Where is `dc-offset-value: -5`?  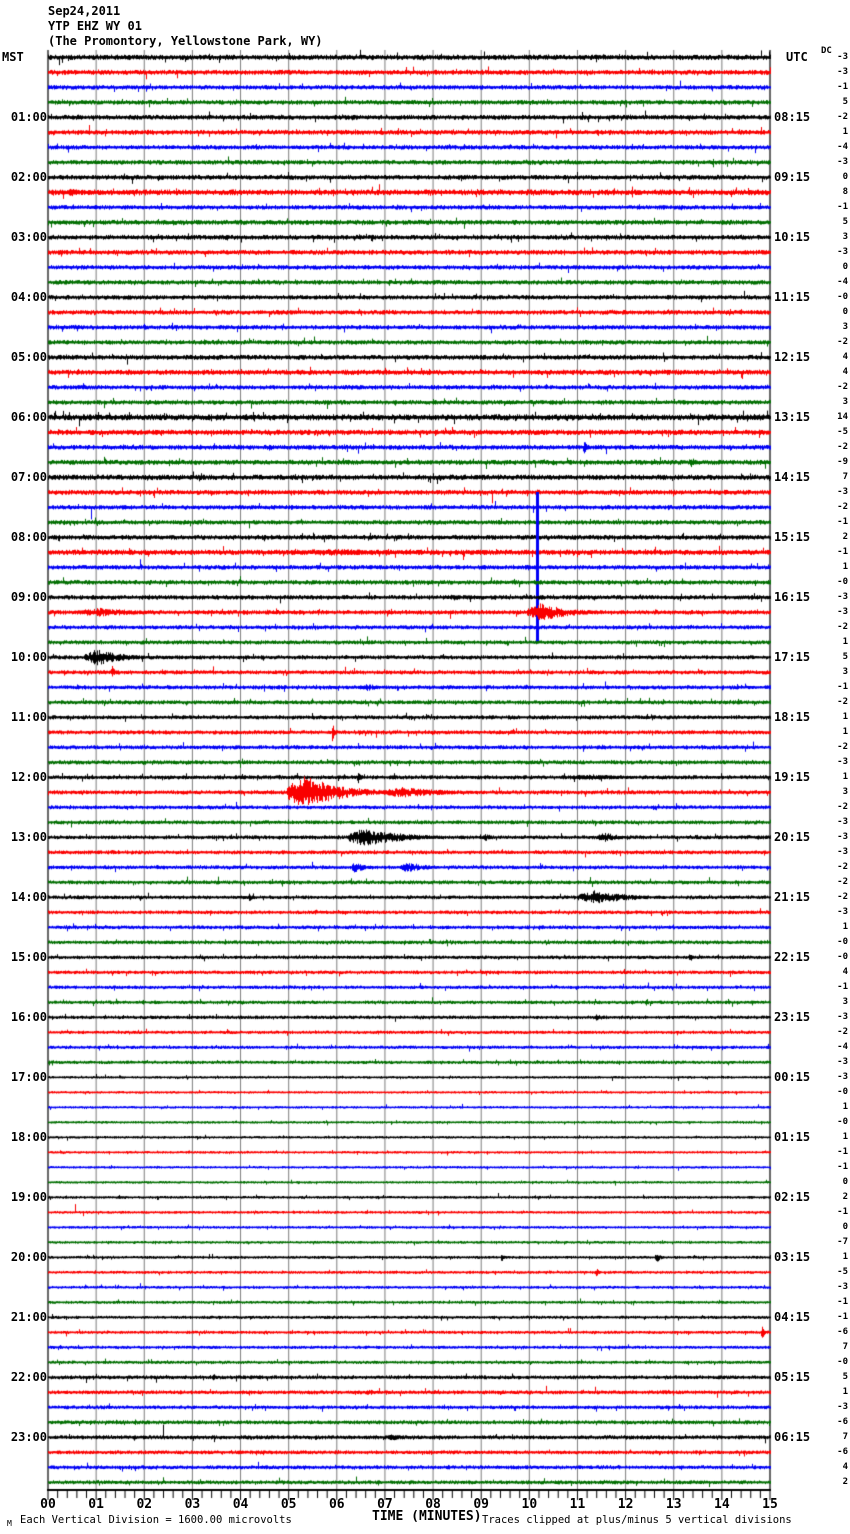 dc-offset-value: -5 is located at coordinates (842, 1272).